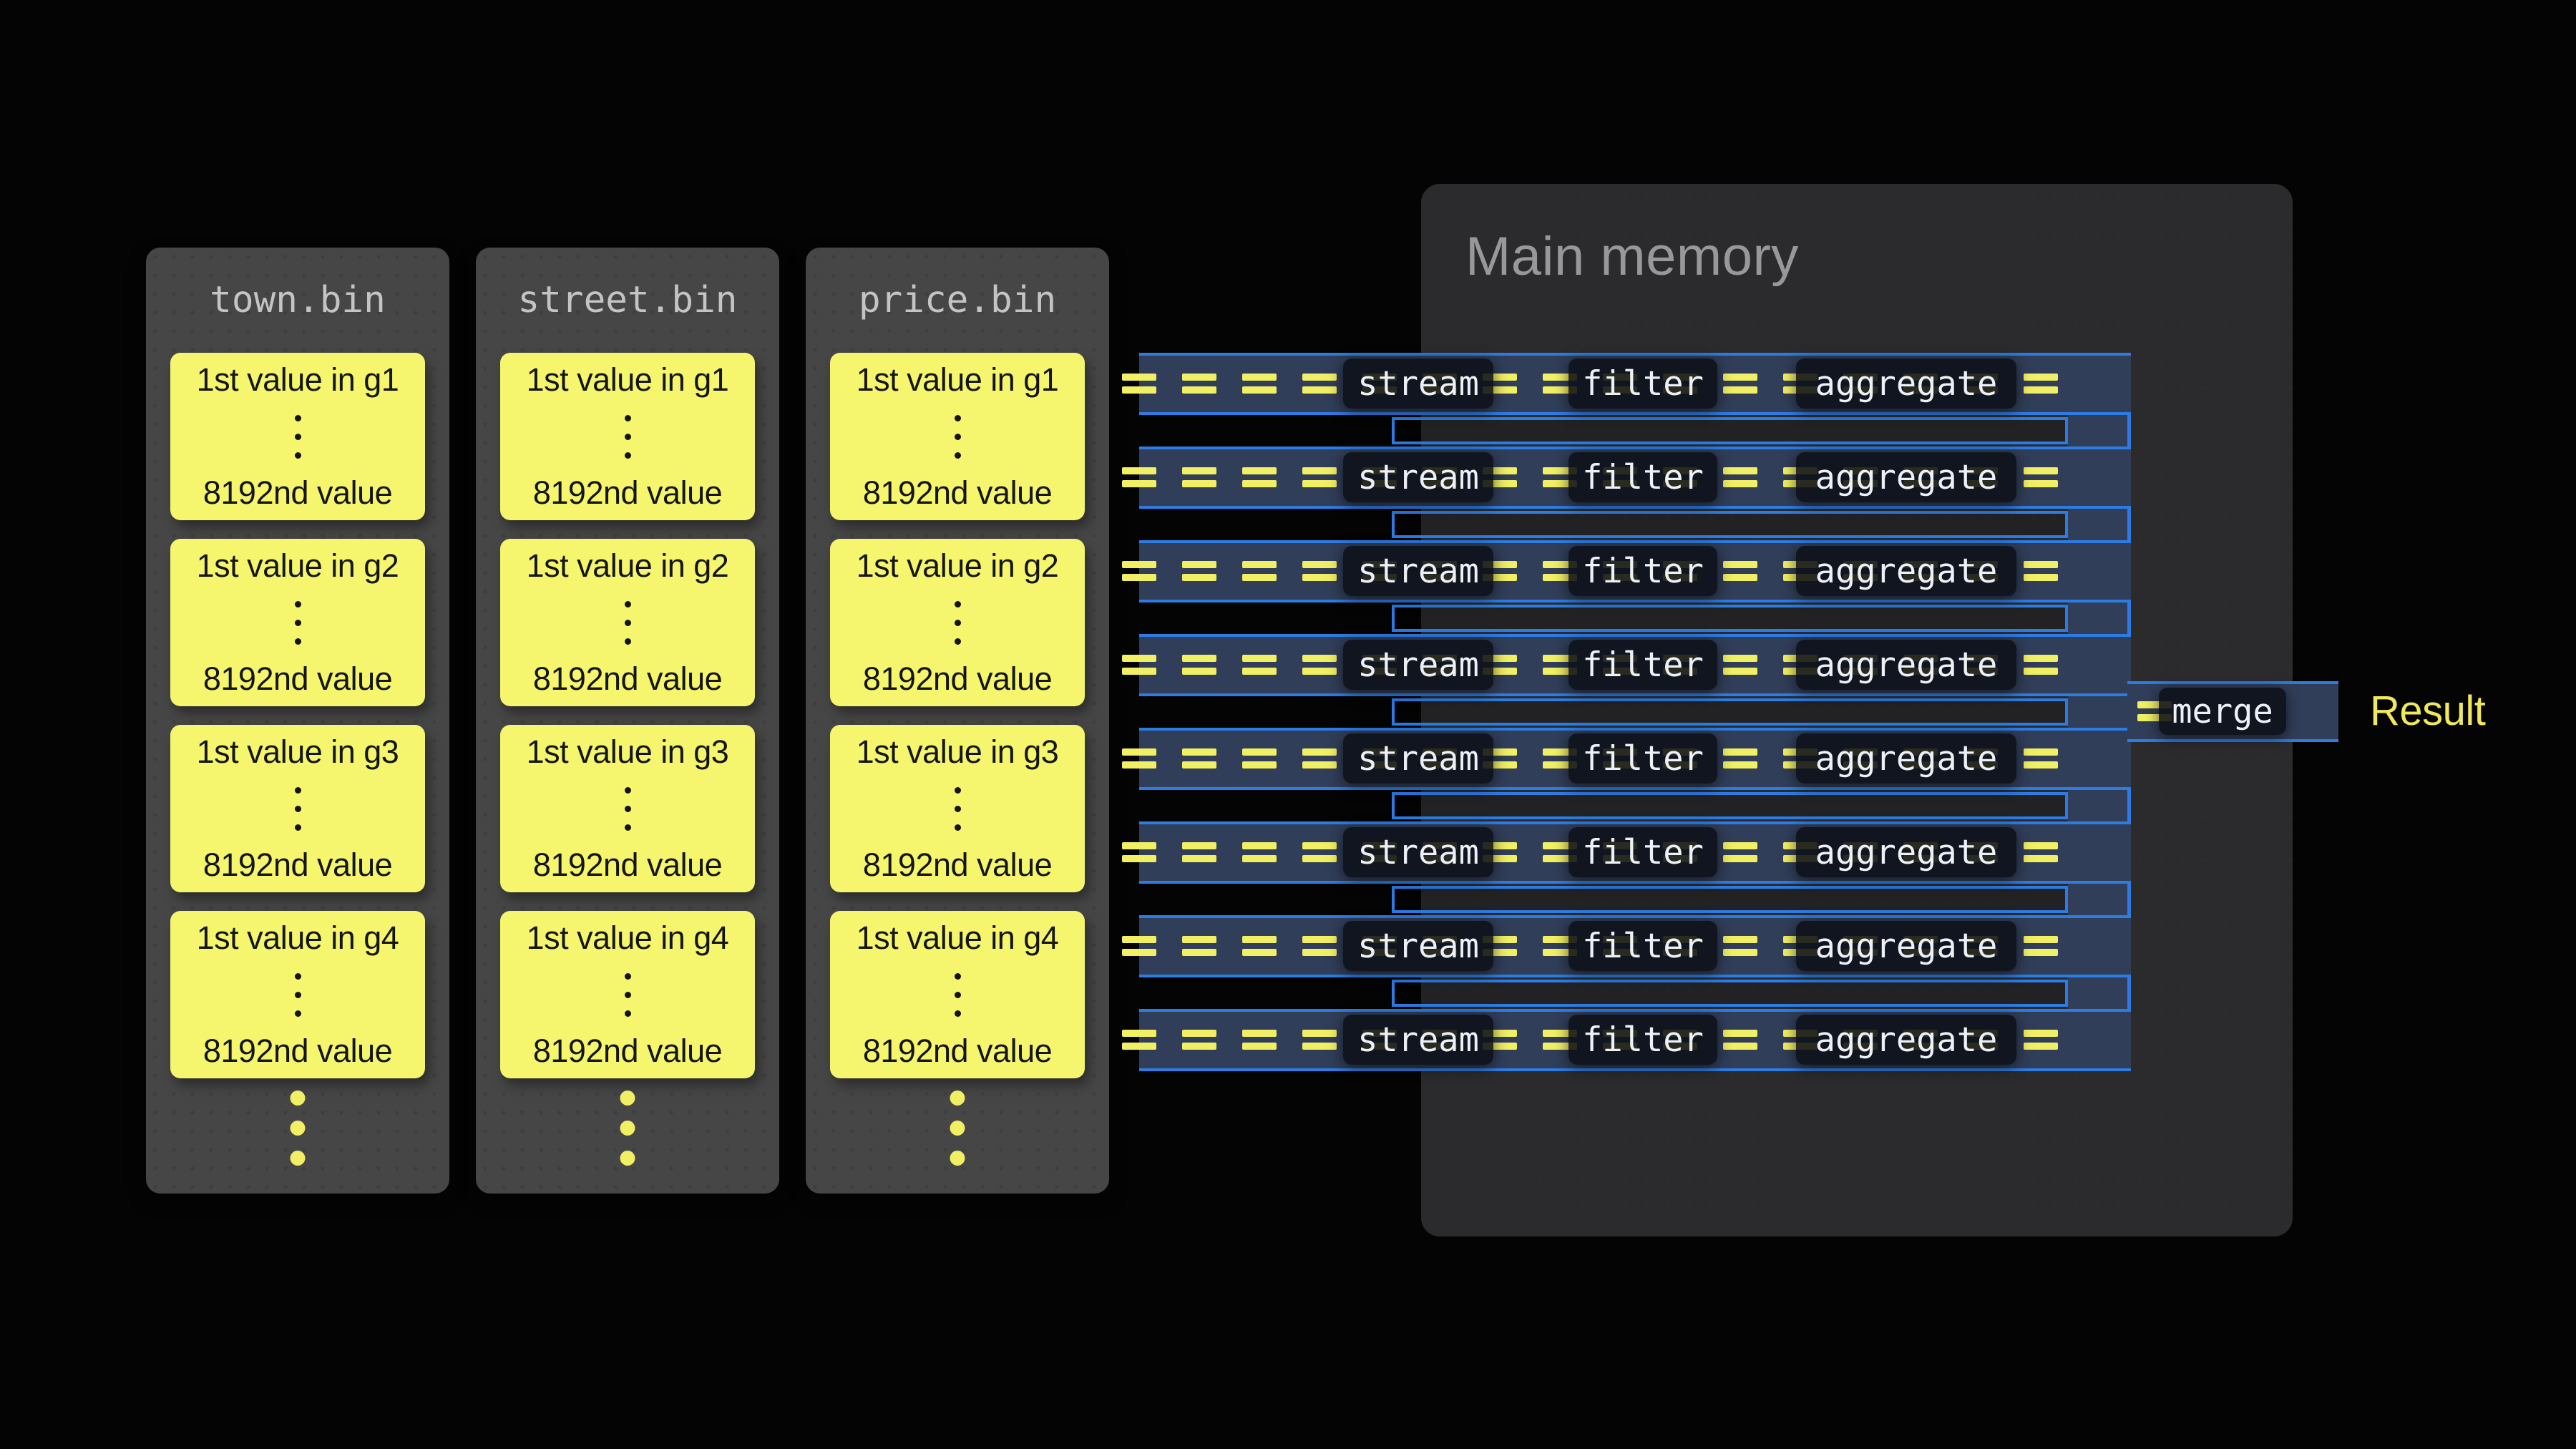 This screenshot has width=2576, height=1449. I want to click on stream-lane-6: stream filter aggregate, so click(1626, 852).